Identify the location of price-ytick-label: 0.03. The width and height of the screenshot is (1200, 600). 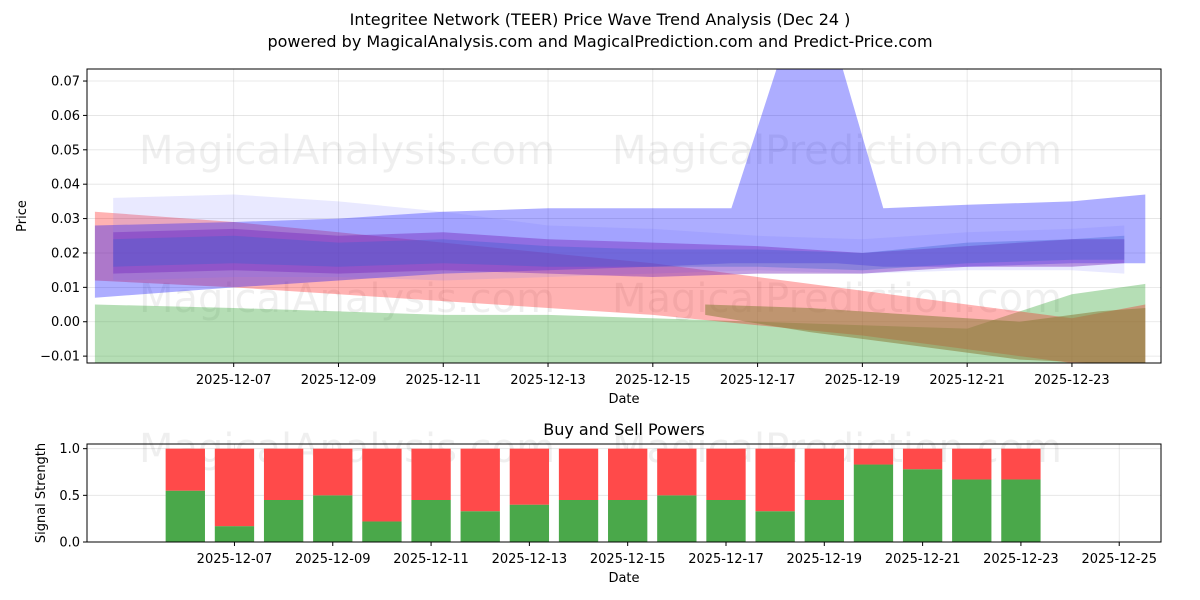
(65, 219).